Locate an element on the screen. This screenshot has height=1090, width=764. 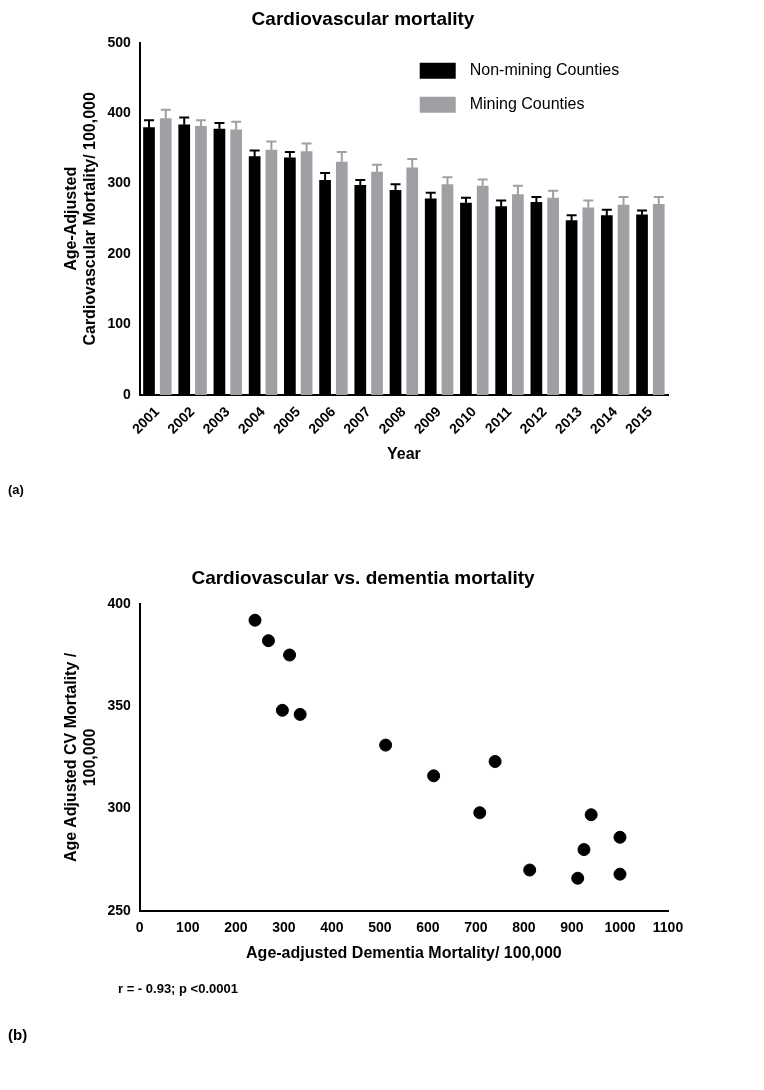
x-tick-label: 900 is located at coordinates (572, 927).